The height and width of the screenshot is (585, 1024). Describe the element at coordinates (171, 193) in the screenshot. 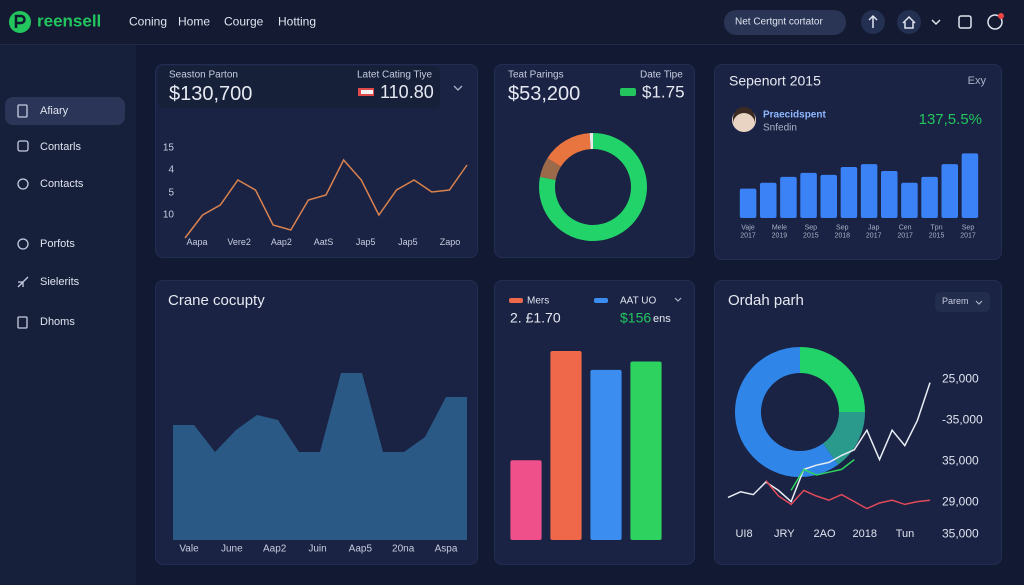

I see `y-tick-label: 5` at that location.